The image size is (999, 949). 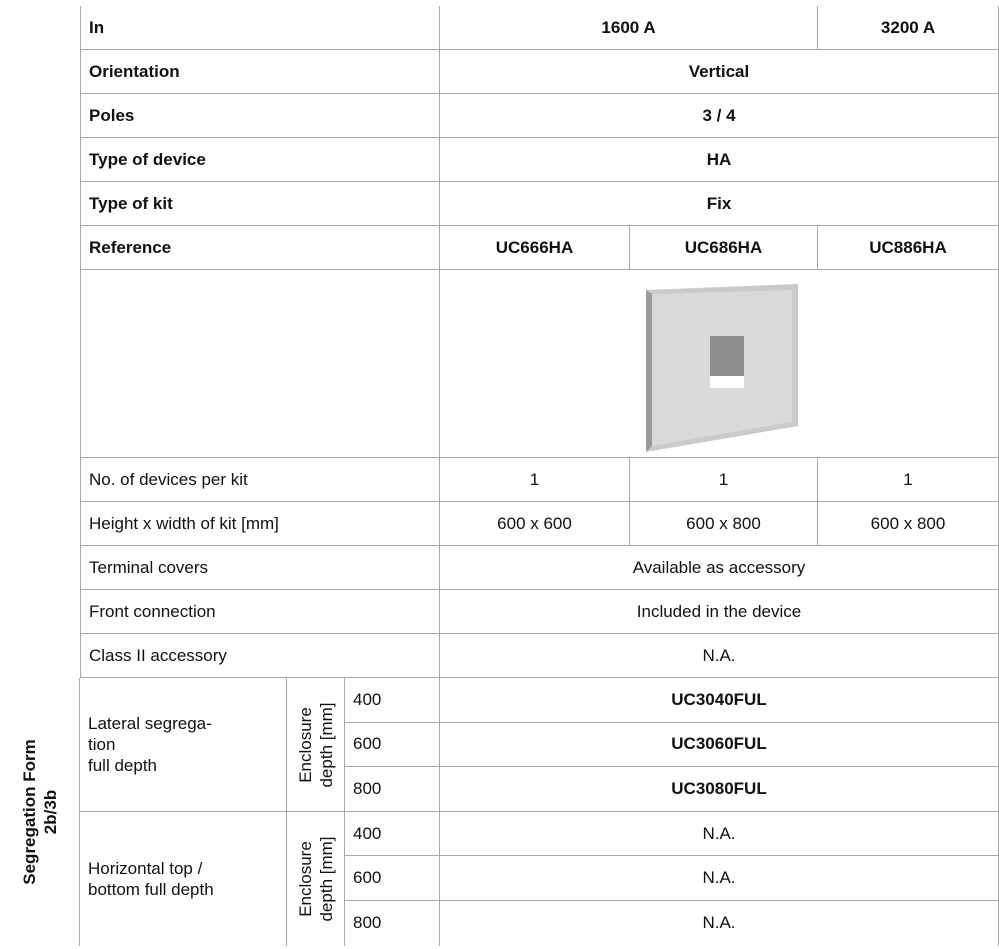 I want to click on row-label: Class II accessory, so click(x=260, y=656).